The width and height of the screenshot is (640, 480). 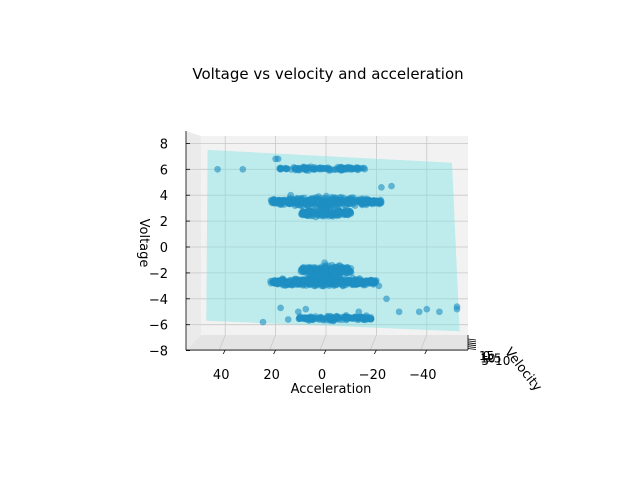 I want to click on y-tick-label: 10, so click(x=487, y=359).